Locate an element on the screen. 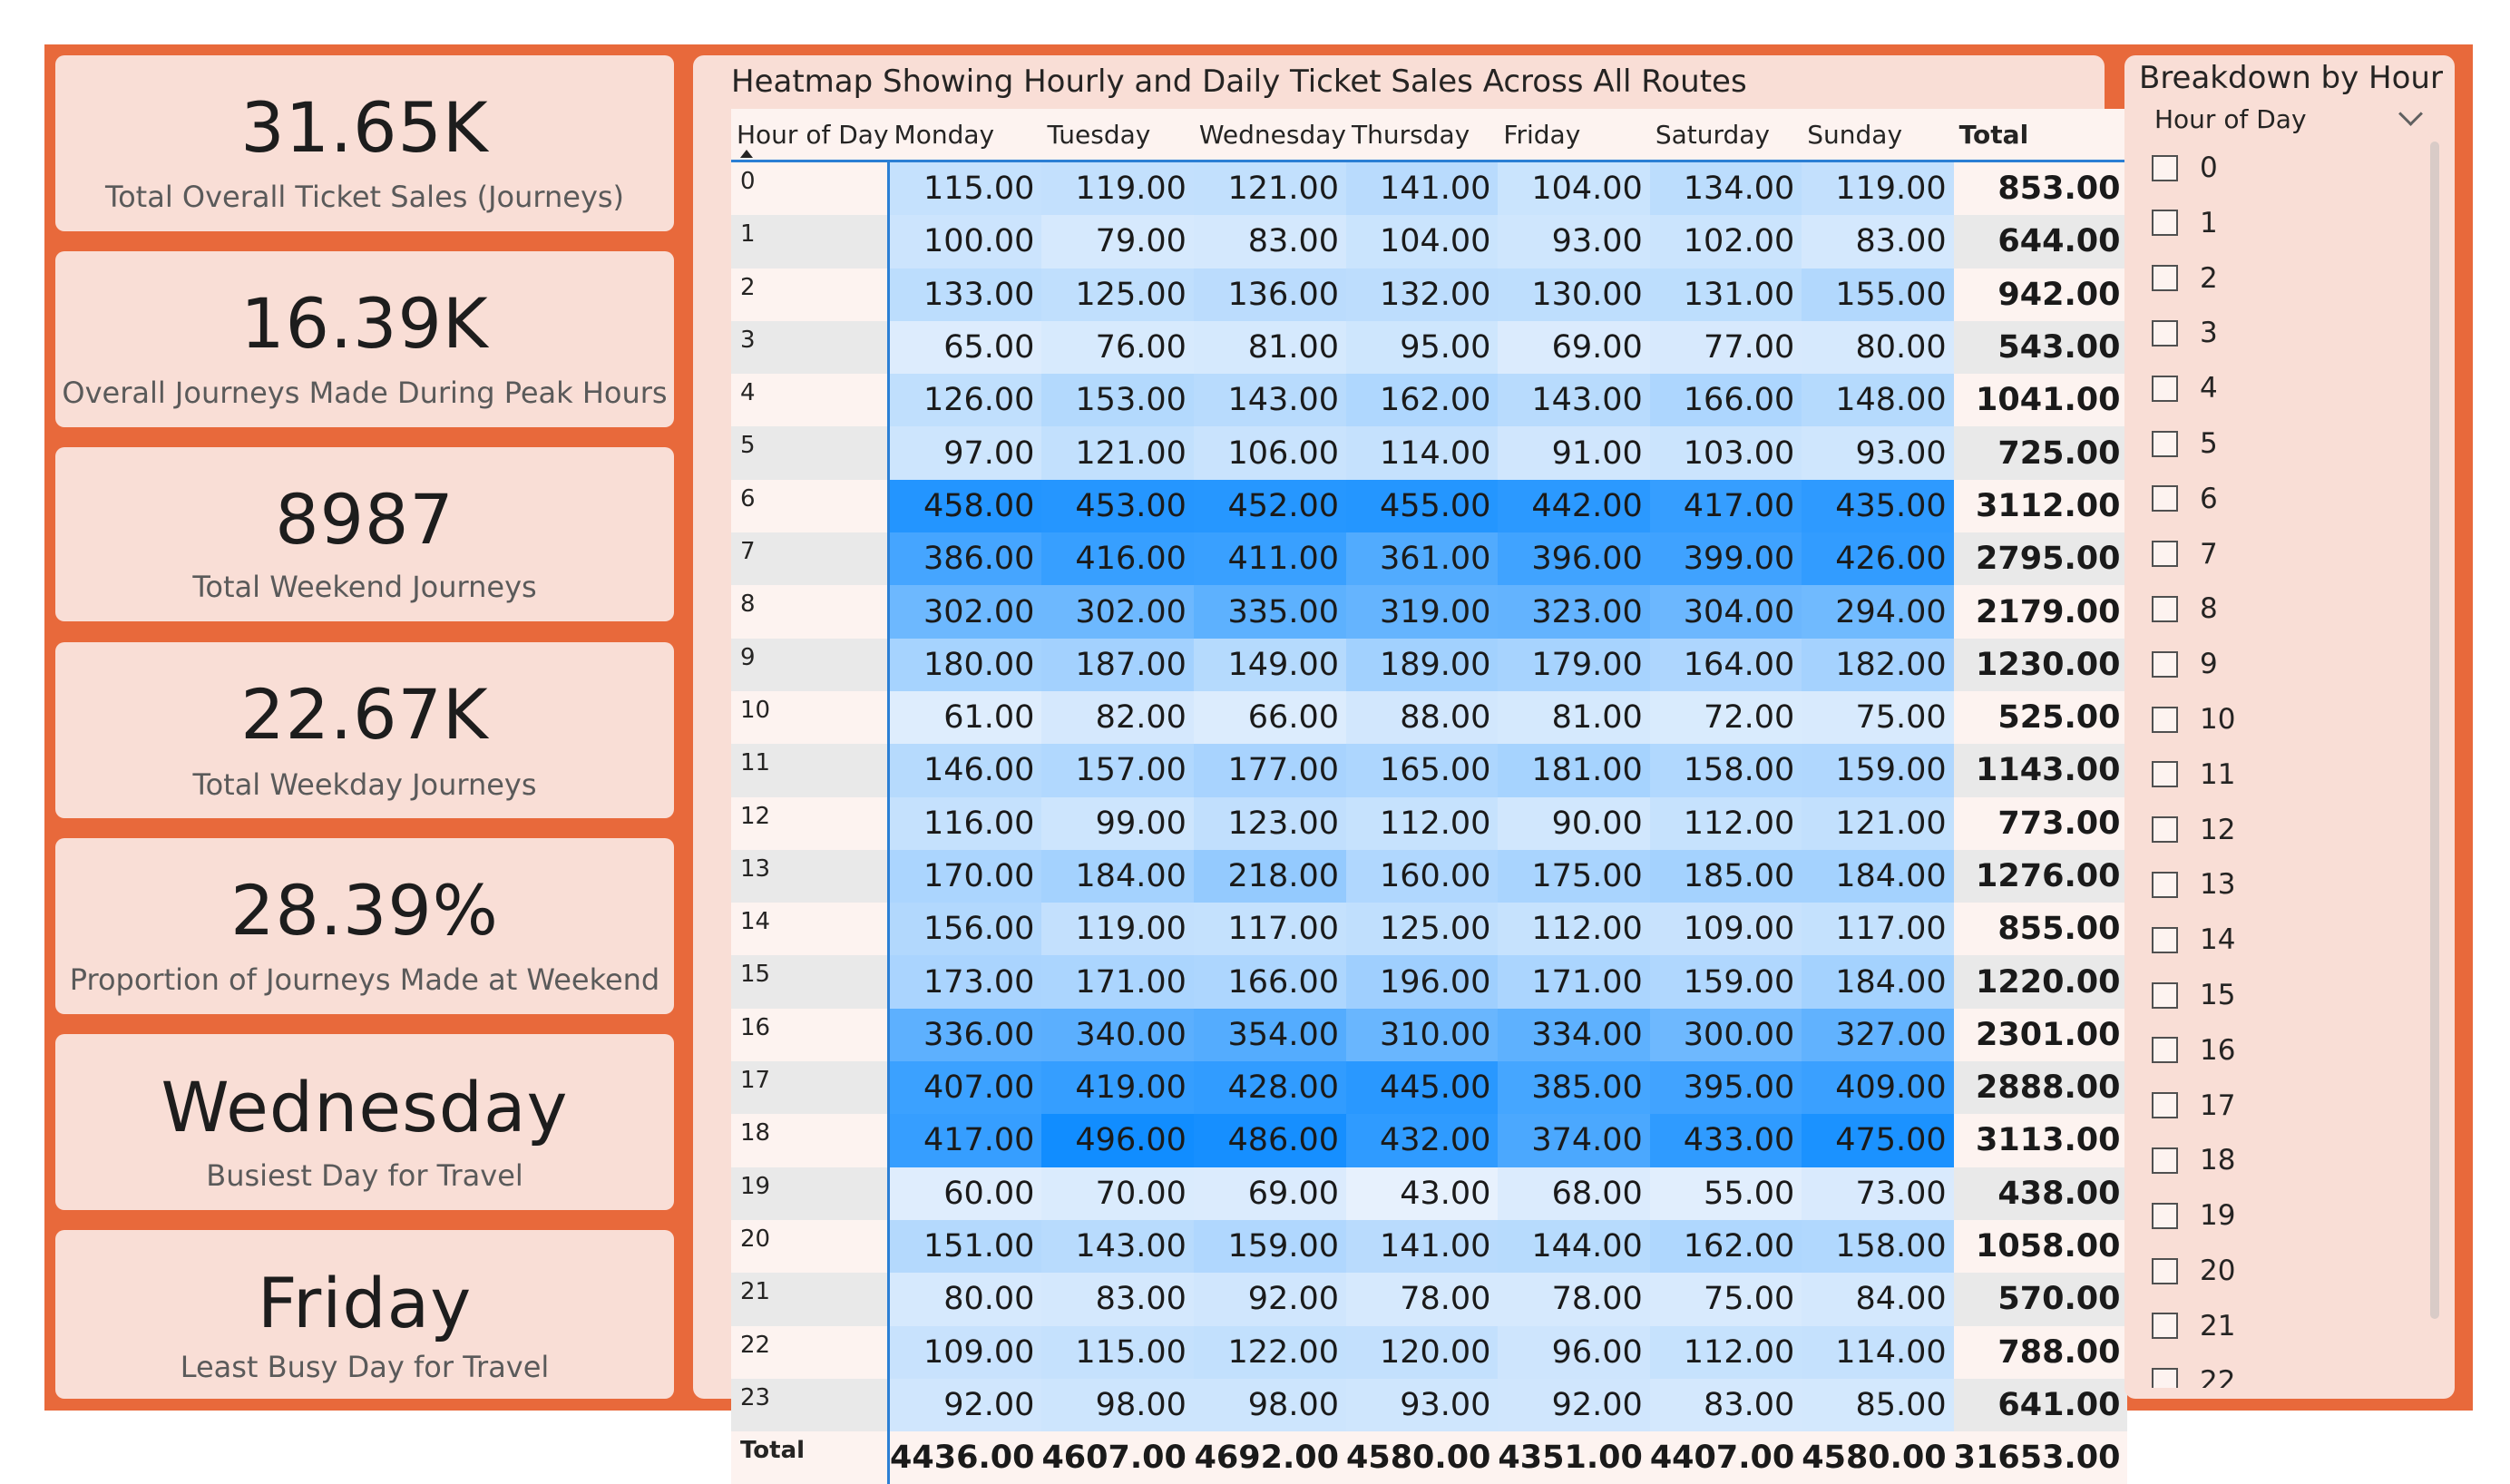 The height and width of the screenshot is (1484, 2510). column-total-cell: 4692.00 is located at coordinates (1270, 1457).